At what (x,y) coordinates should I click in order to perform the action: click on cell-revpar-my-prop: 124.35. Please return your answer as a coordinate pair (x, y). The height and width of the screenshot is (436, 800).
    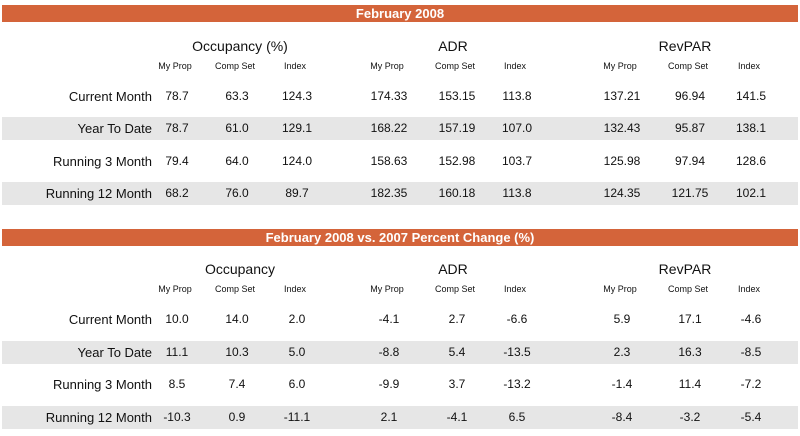
    Looking at the image, I should click on (622, 193).